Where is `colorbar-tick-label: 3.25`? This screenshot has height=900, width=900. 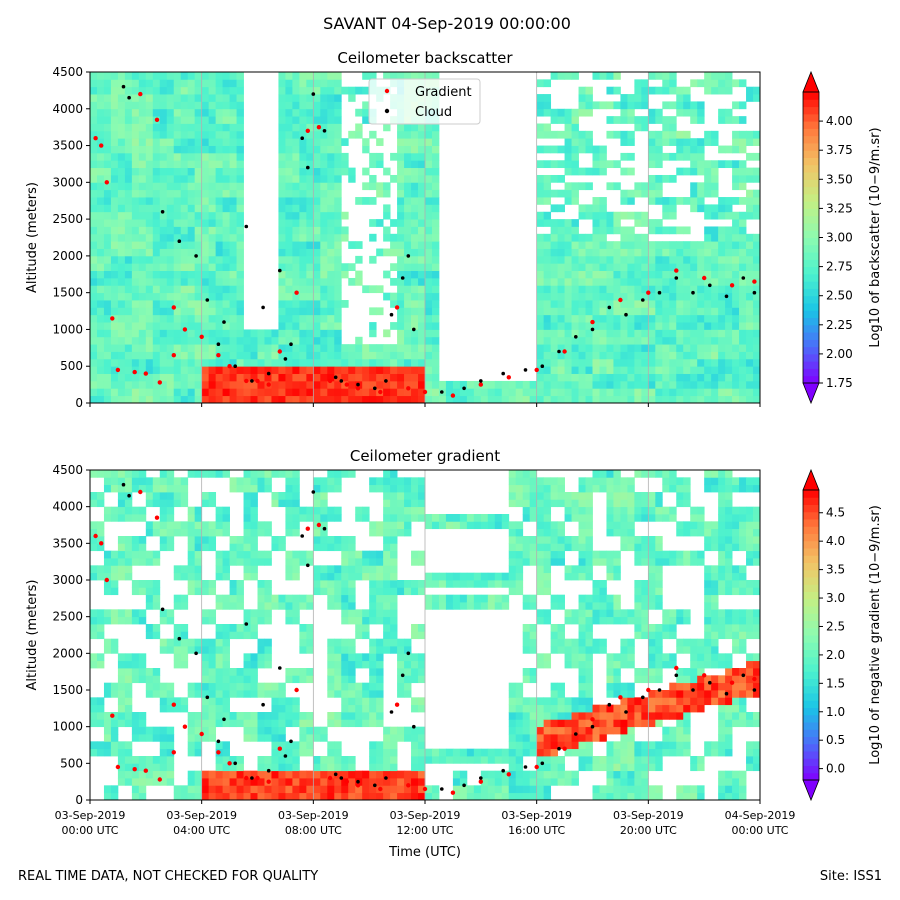
colorbar-tick-label: 3.25 is located at coordinates (839, 208).